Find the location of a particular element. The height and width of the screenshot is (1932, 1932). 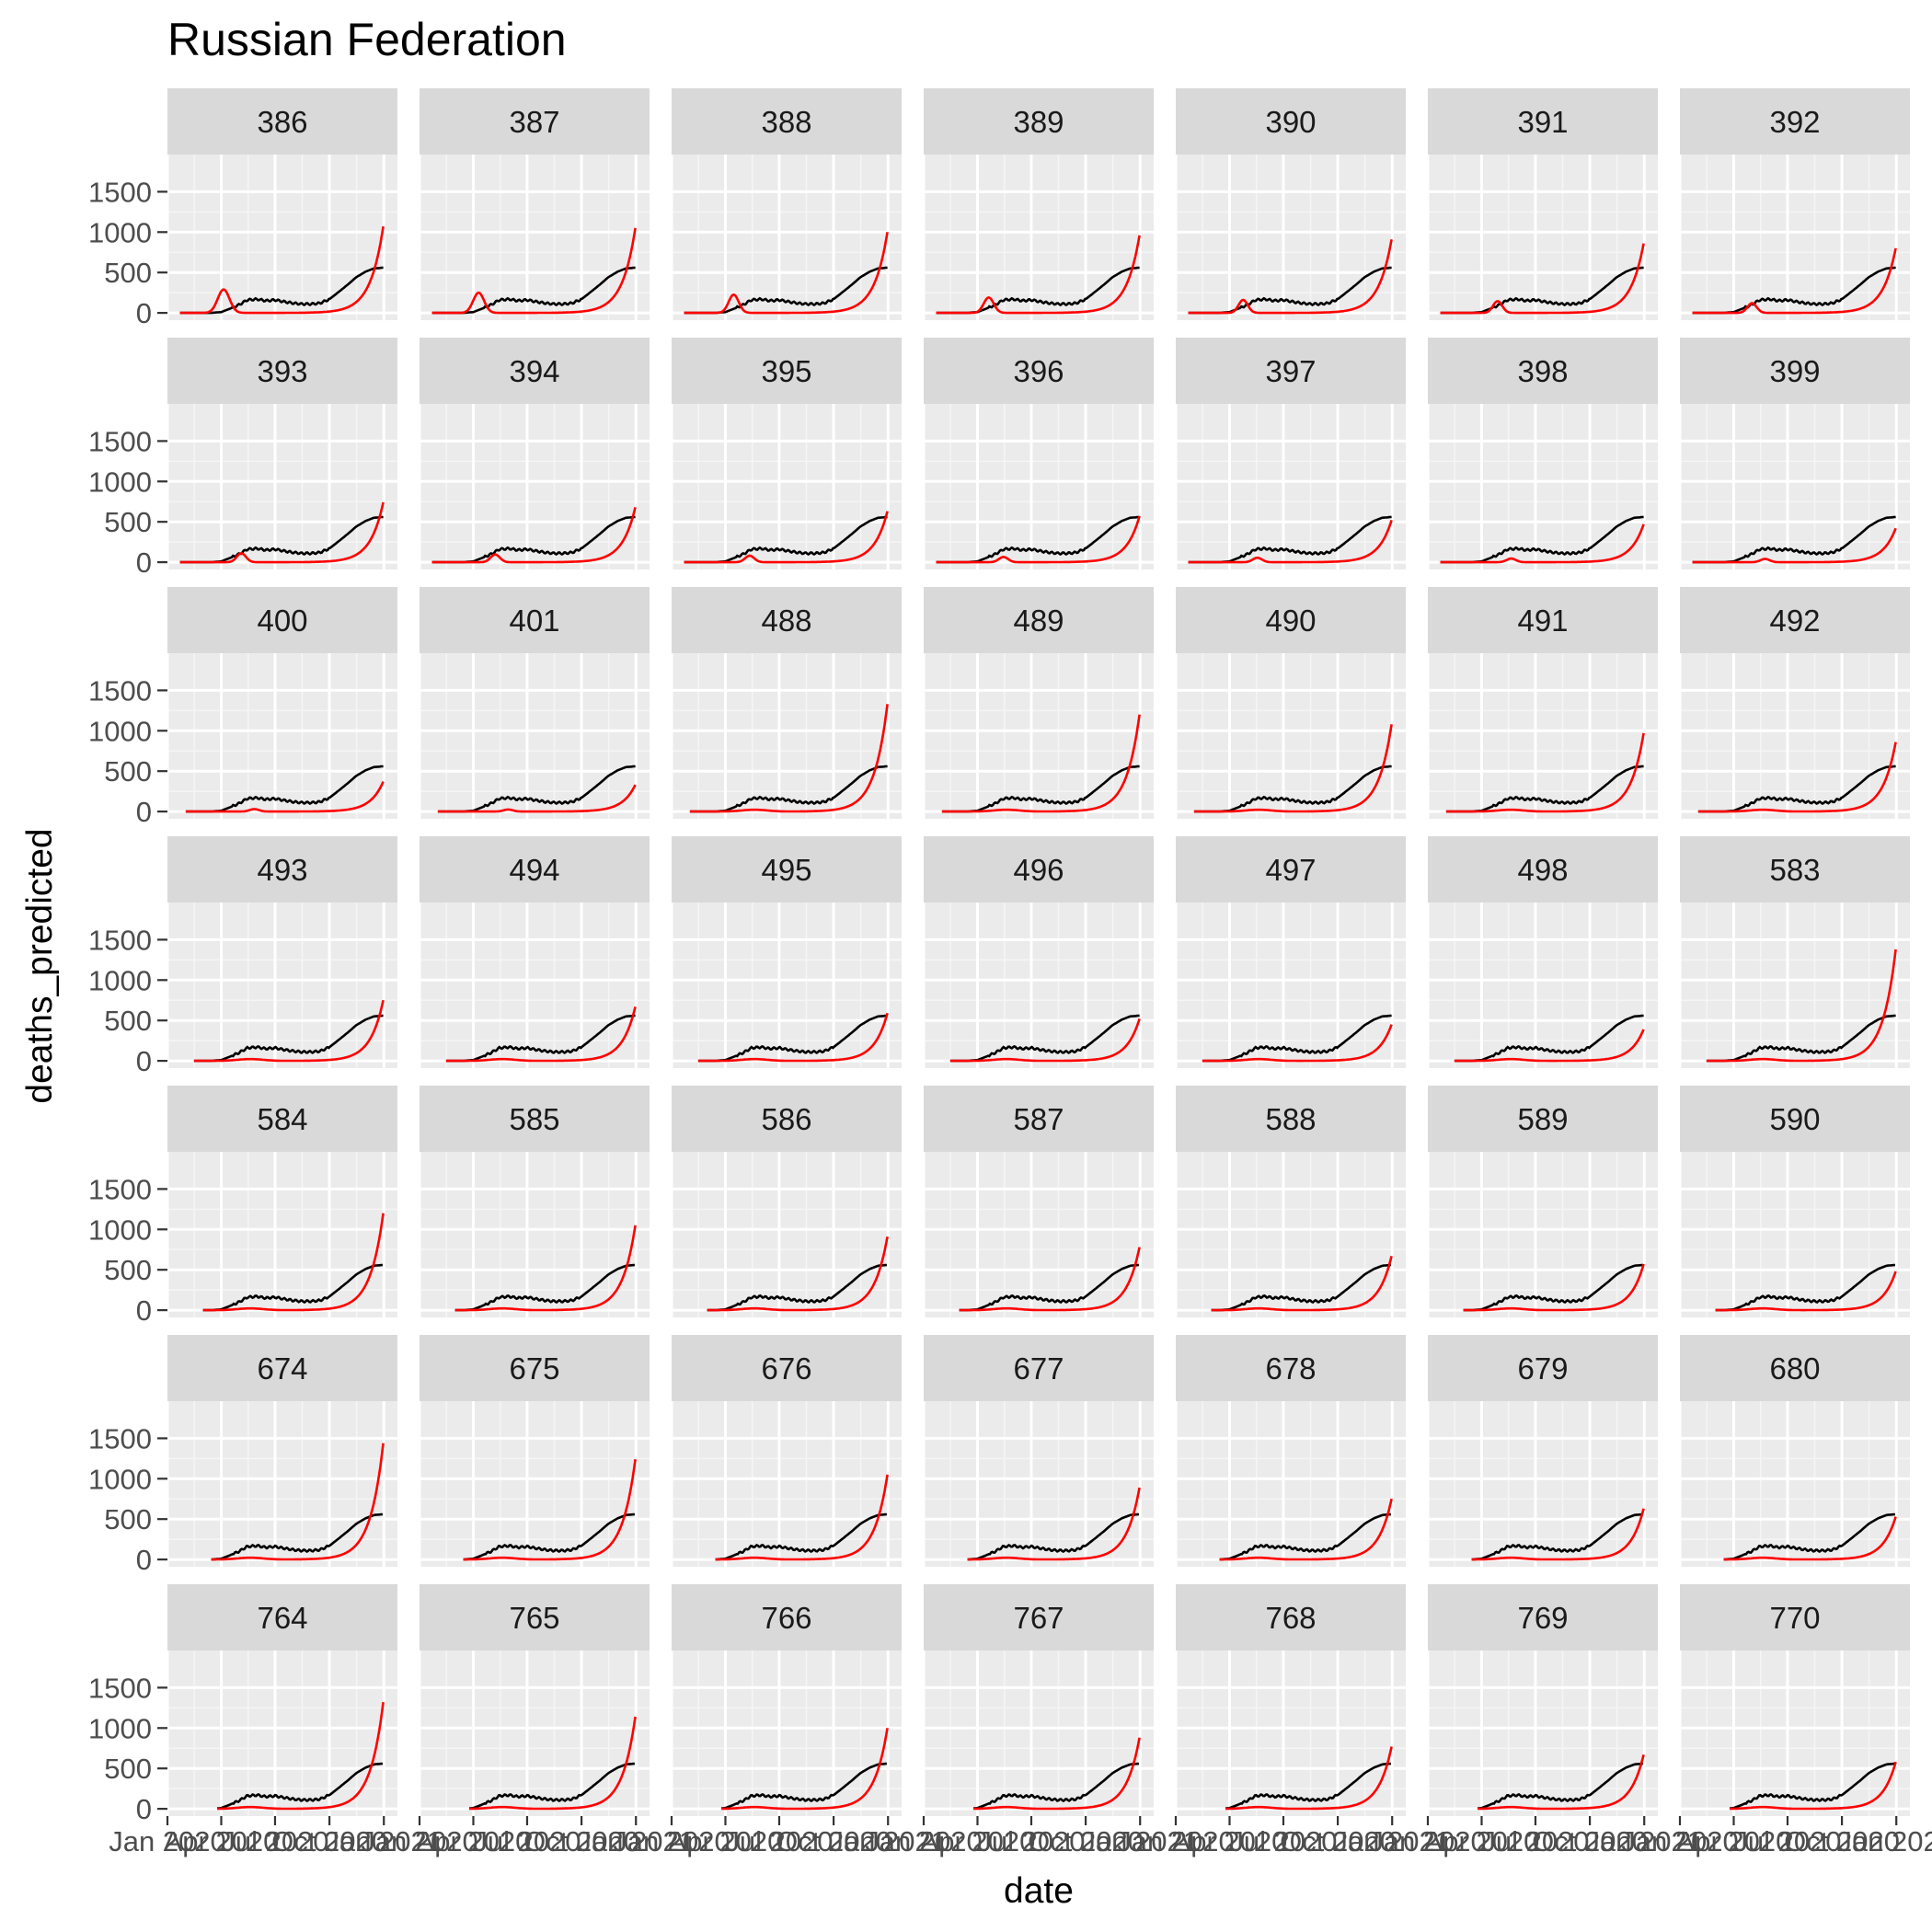

facet-strip-label: 766 is located at coordinates (786, 1618).